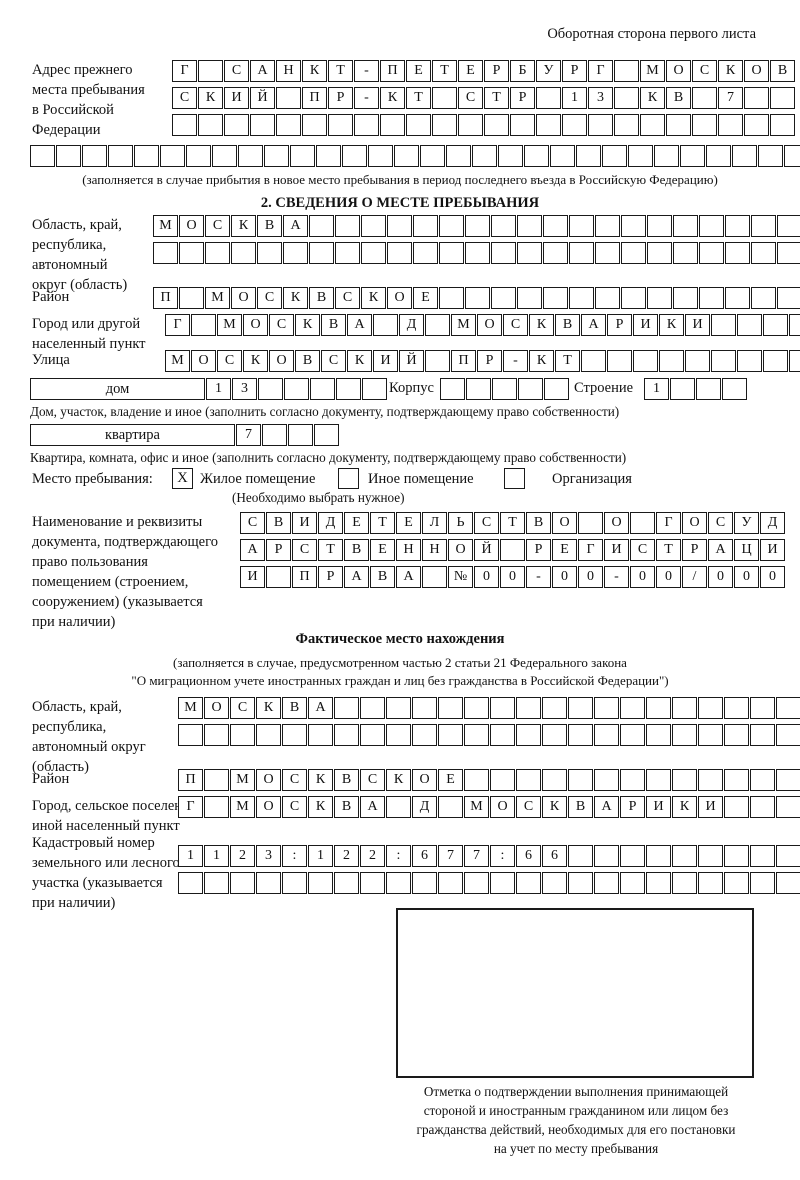 This screenshot has width=800, height=1180. I want to click on section2-district-cell-9: К, so click(373, 298).